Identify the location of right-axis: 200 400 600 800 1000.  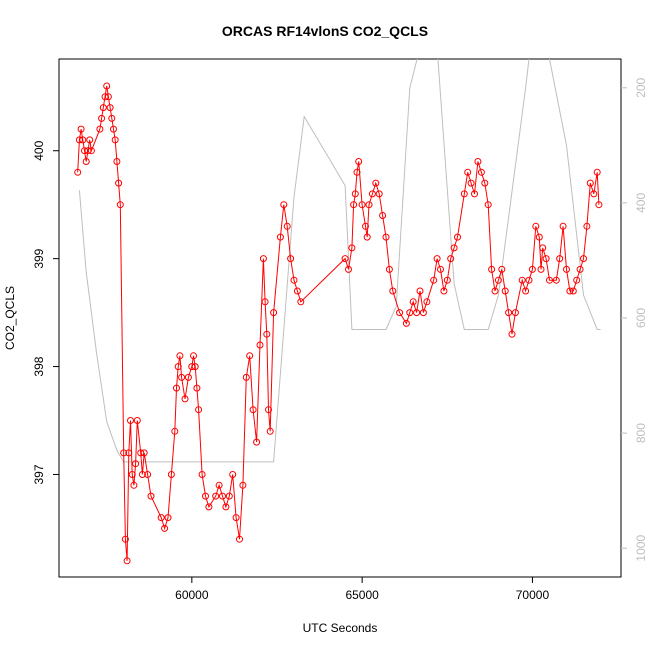
(634, 319).